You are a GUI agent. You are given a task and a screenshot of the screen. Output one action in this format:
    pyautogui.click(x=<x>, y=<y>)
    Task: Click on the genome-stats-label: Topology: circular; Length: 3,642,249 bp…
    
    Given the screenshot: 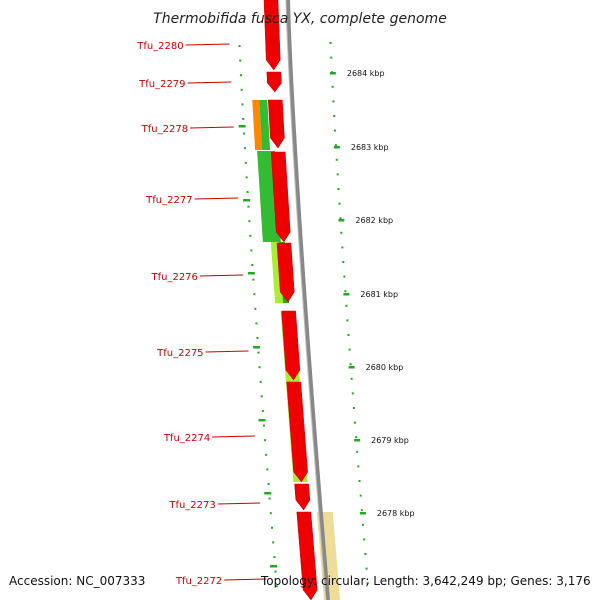 What is the action you would take?
    pyautogui.click(x=426, y=581)
    